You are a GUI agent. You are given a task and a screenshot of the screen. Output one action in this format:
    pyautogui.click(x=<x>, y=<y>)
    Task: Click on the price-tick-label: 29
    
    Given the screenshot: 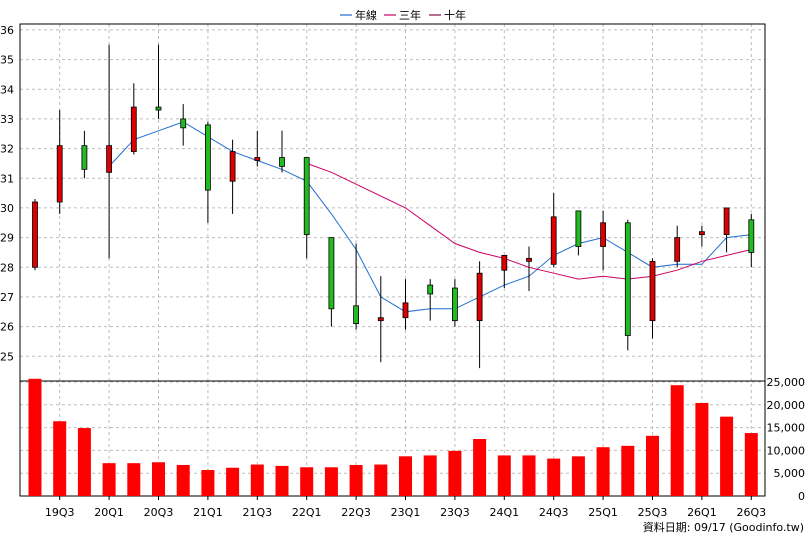 What is the action you would take?
    pyautogui.click(x=7, y=238)
    